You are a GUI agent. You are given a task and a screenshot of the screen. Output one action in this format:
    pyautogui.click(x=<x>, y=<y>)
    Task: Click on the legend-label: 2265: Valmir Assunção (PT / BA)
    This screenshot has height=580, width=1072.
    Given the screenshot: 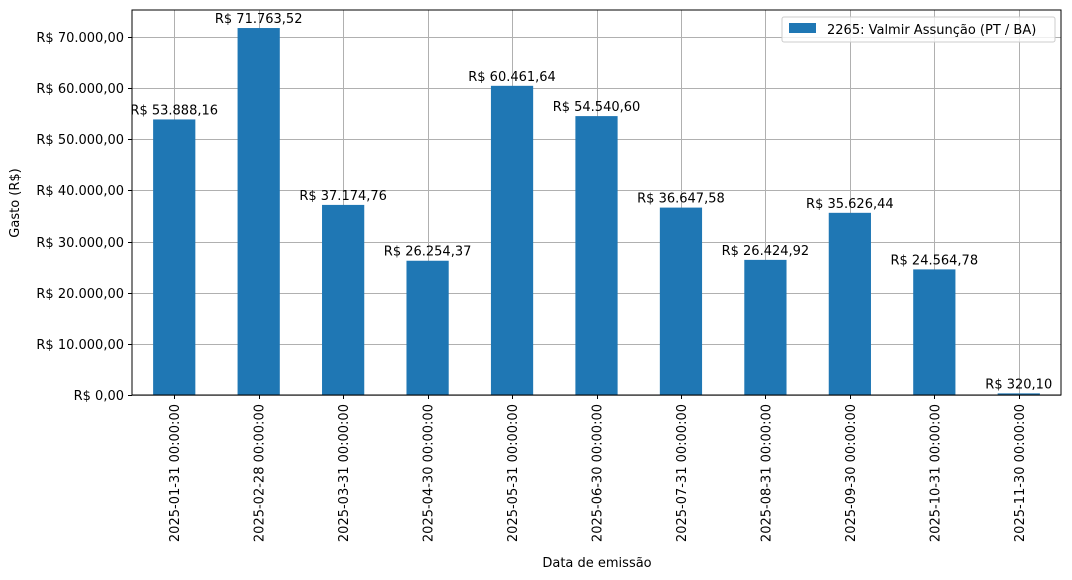 What is the action you would take?
    pyautogui.click(x=931, y=30)
    